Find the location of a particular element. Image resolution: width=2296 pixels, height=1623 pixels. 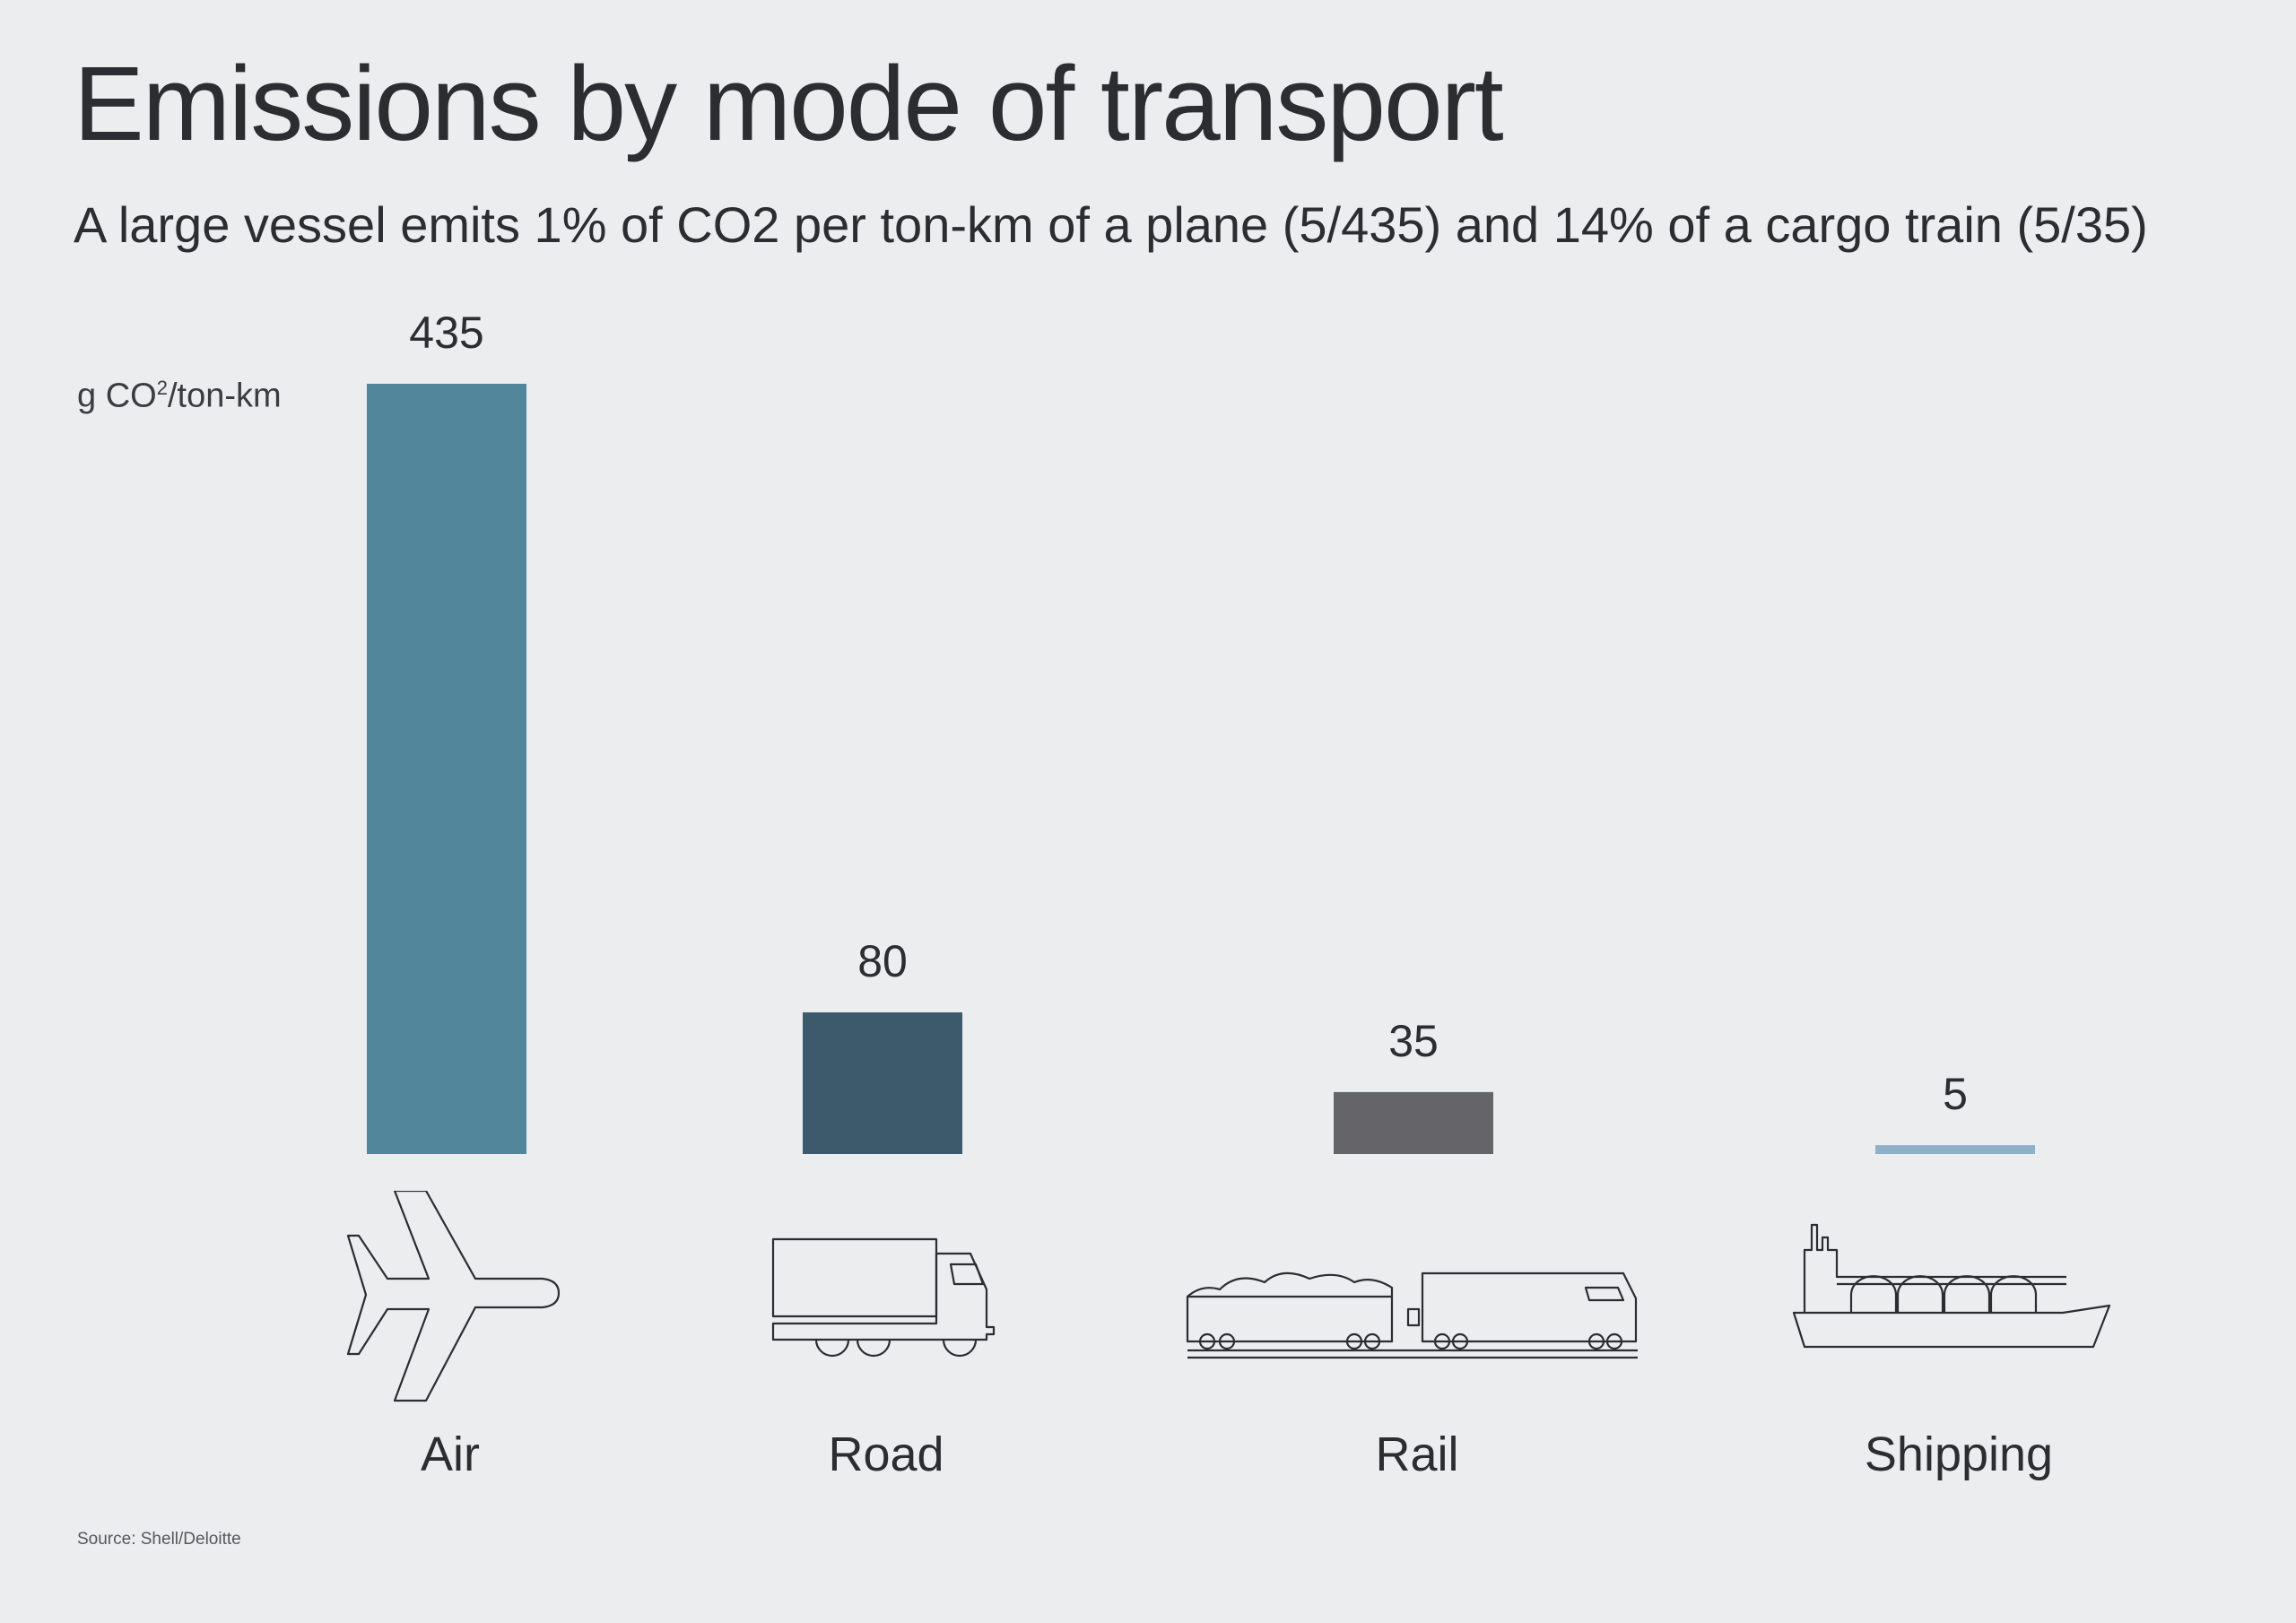

source-note: Source: Shell/Deloitte is located at coordinates (159, 1539).